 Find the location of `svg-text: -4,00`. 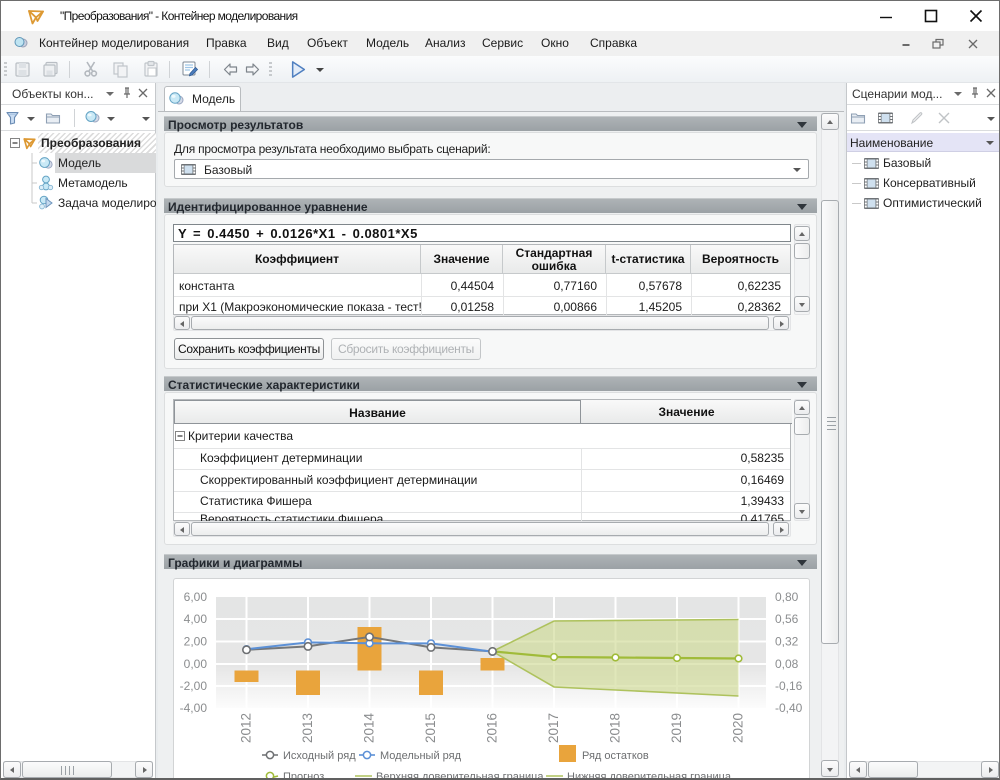

svg-text: -4,00 is located at coordinates (194, 708).